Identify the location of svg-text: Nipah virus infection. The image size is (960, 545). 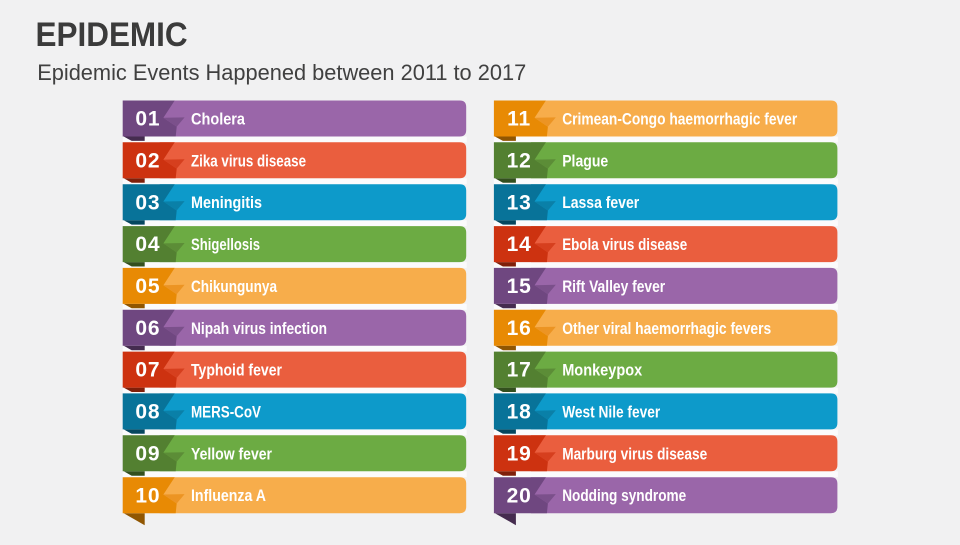
(259, 328).